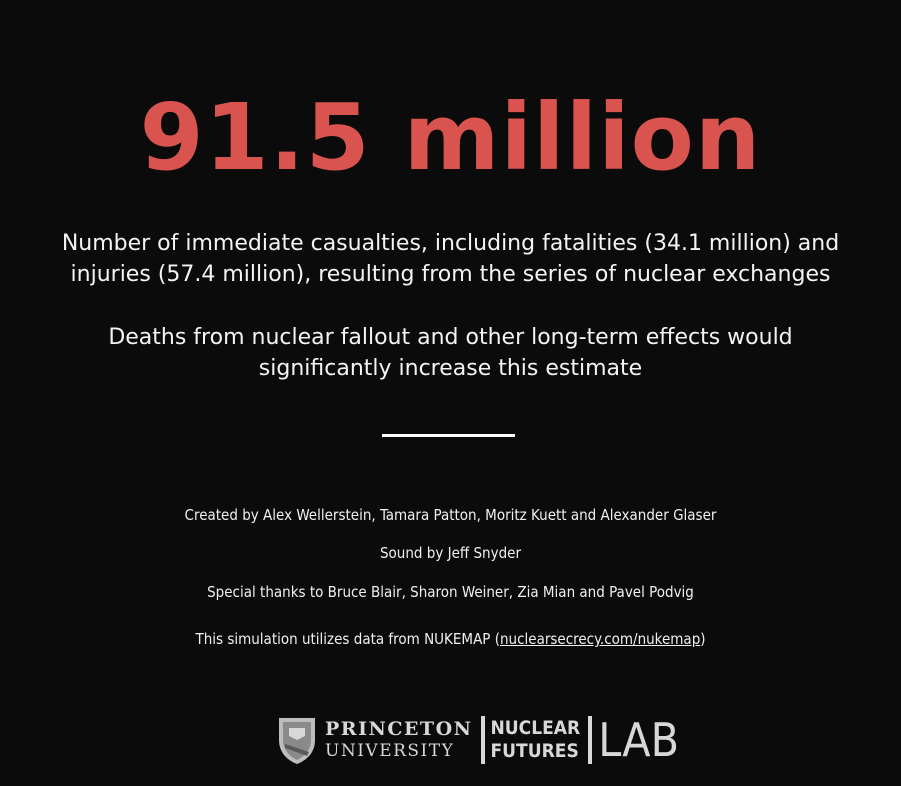 This screenshot has width=901, height=786. I want to click on princeton-wordmark-line-2: UNIVERSITY, so click(390, 751).